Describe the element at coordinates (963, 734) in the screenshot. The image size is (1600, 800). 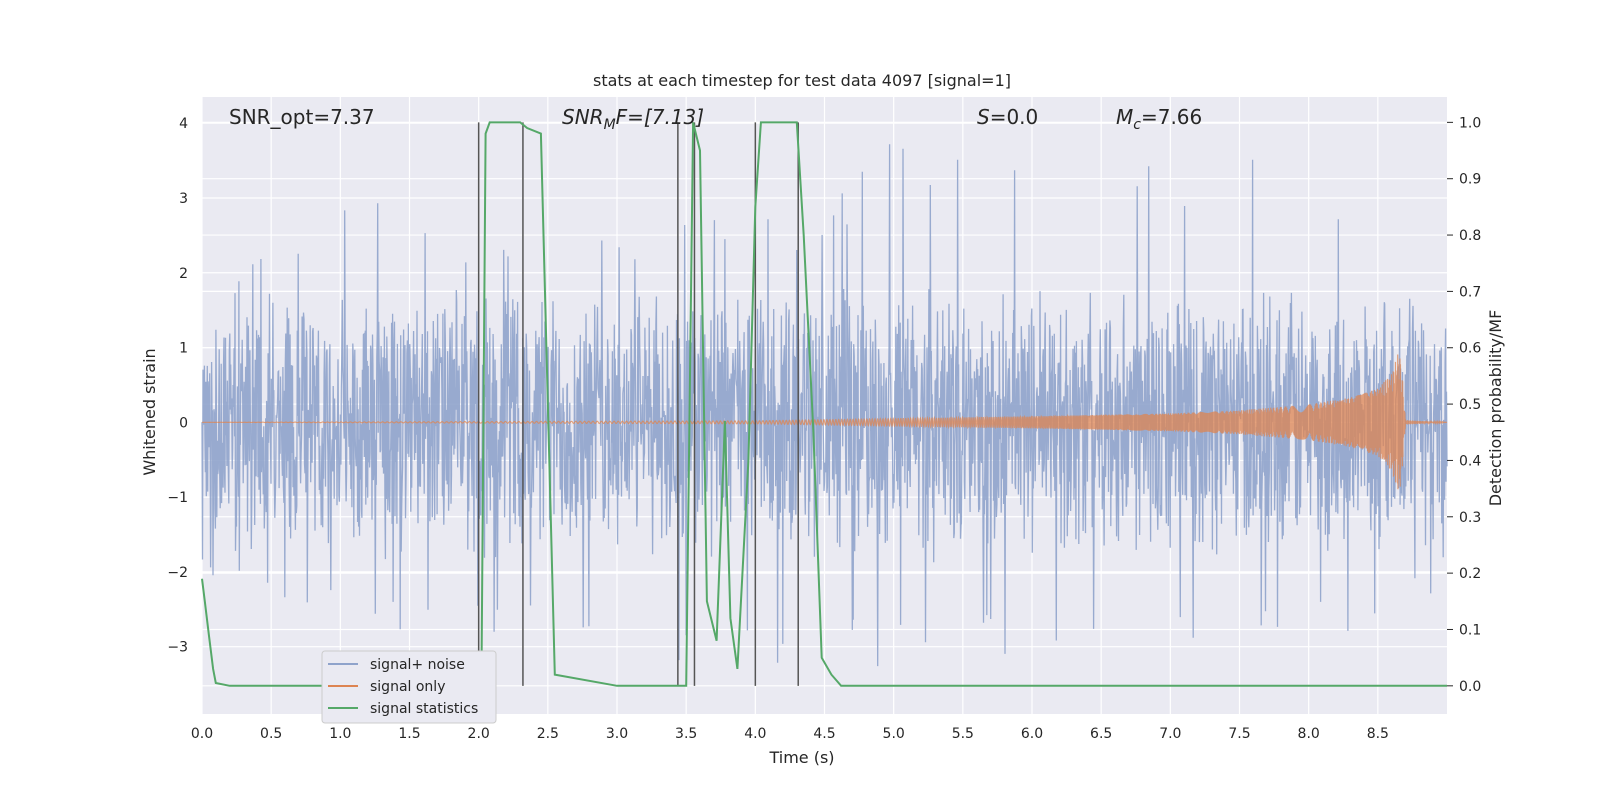
I see `x-tick-label: 5.5` at that location.